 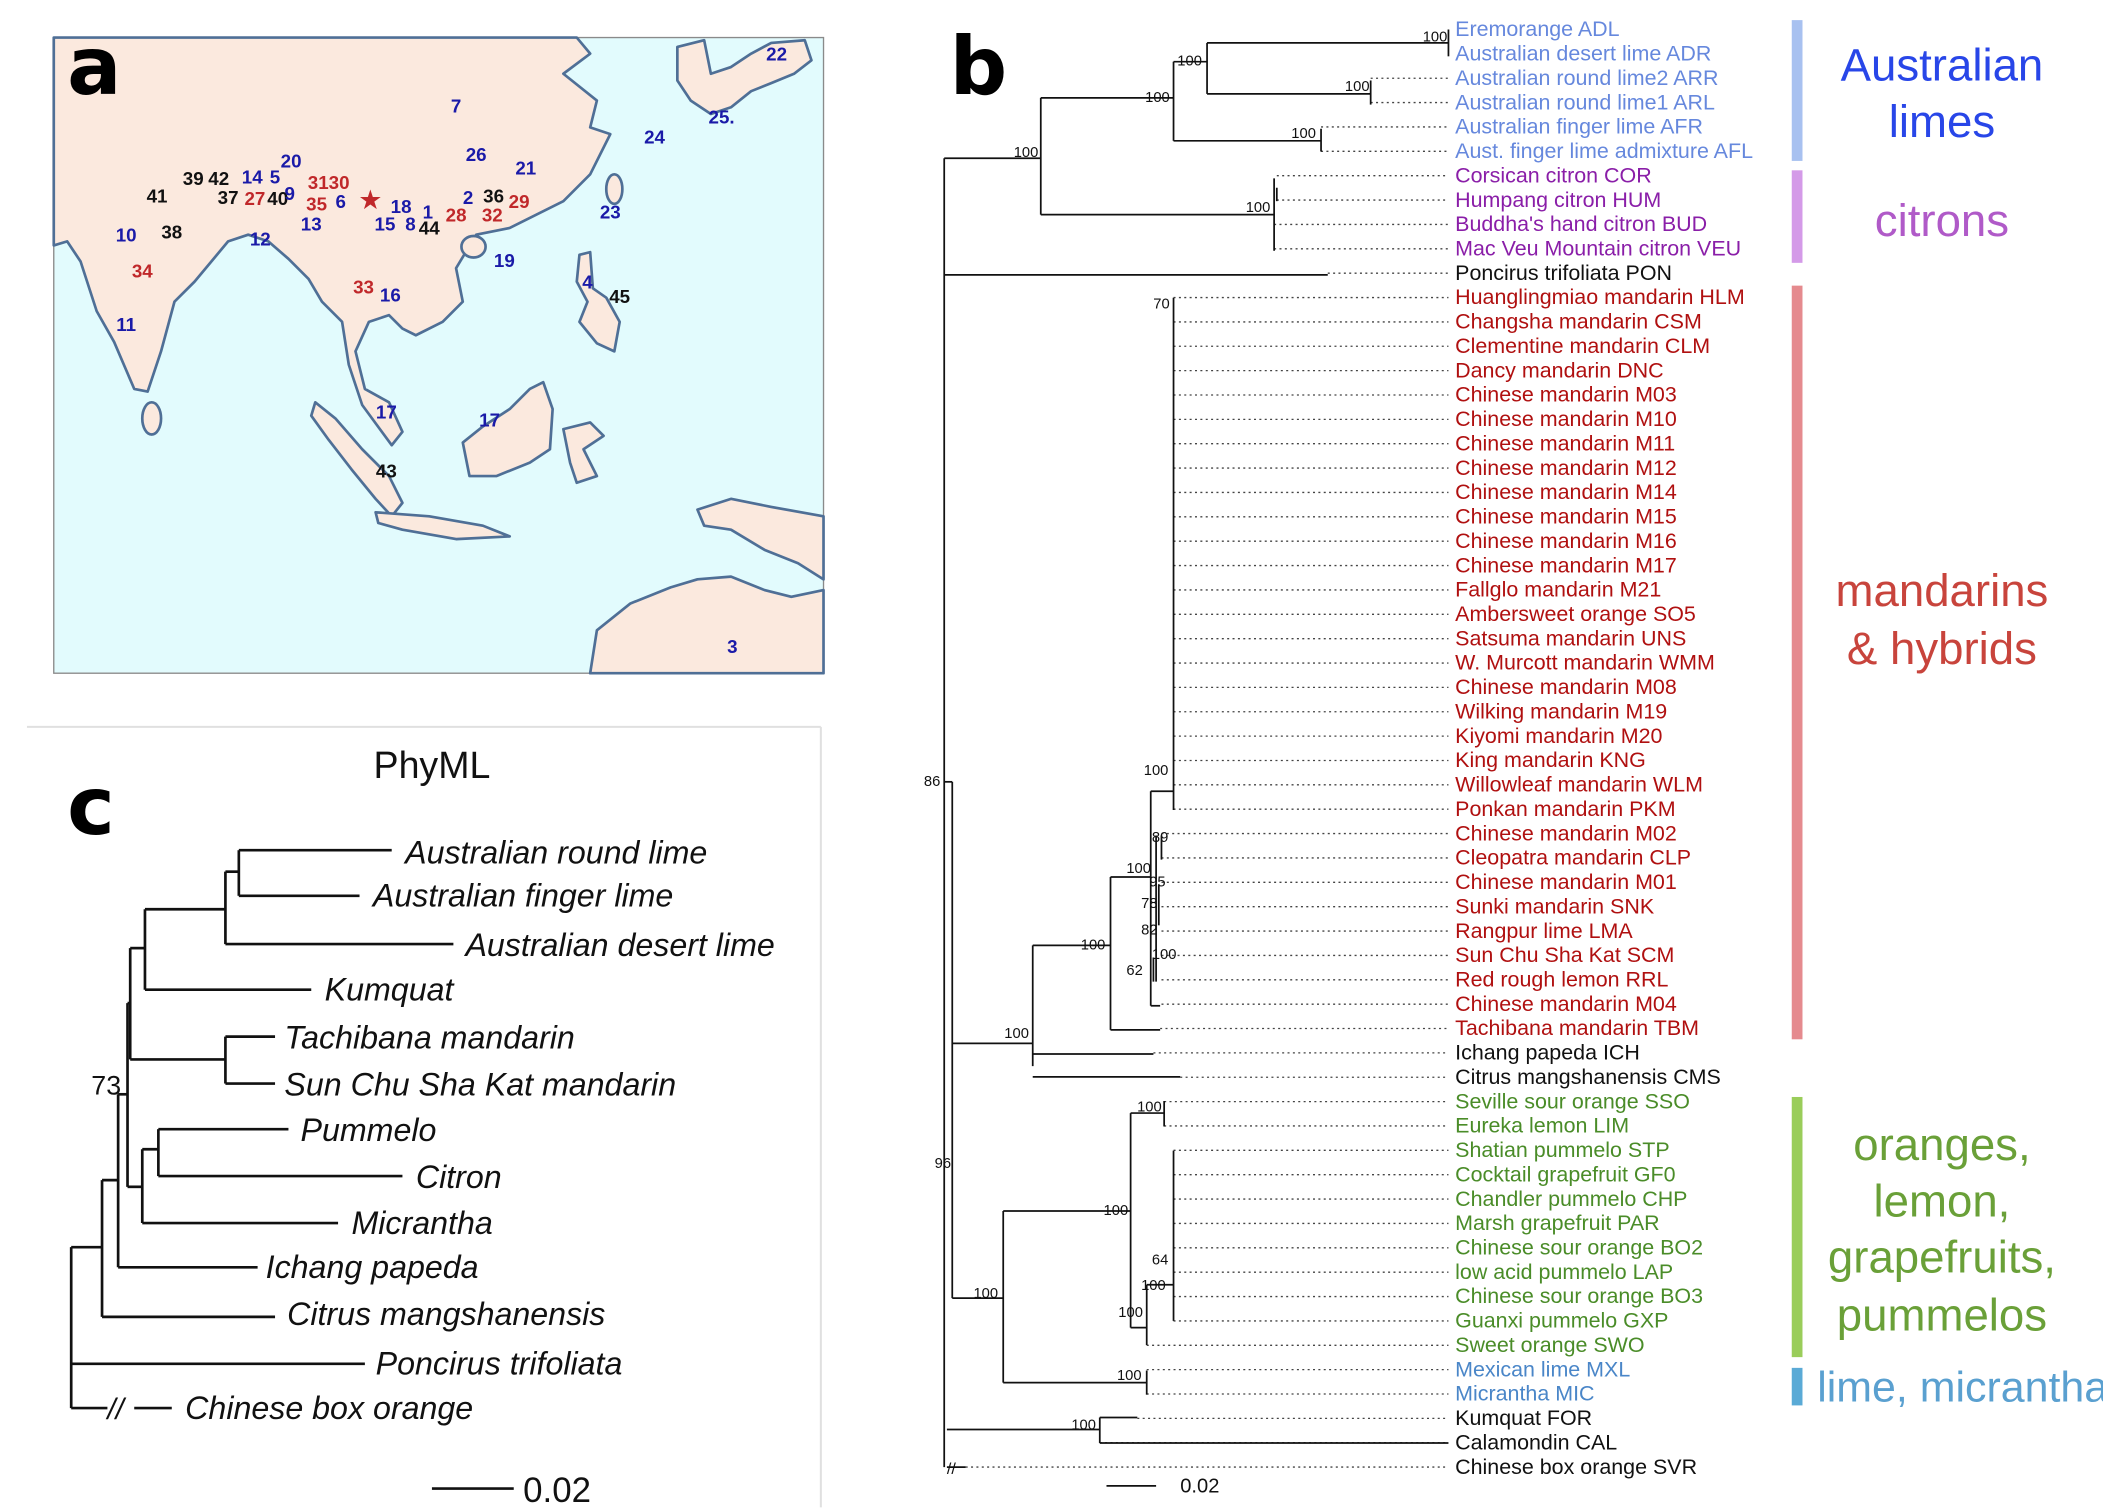 What do you see at coordinates (385, 224) in the screenshot?
I see `map-site-label: 15` at bounding box center [385, 224].